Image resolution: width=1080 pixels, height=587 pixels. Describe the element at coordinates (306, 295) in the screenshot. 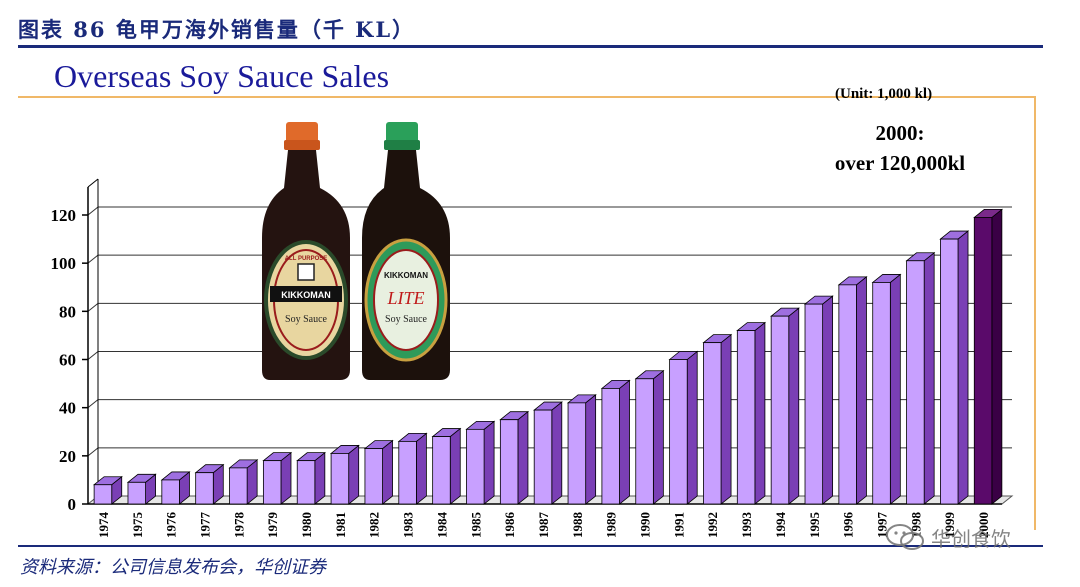

I see `bottle-brand-left: KIKKOMAN` at that location.